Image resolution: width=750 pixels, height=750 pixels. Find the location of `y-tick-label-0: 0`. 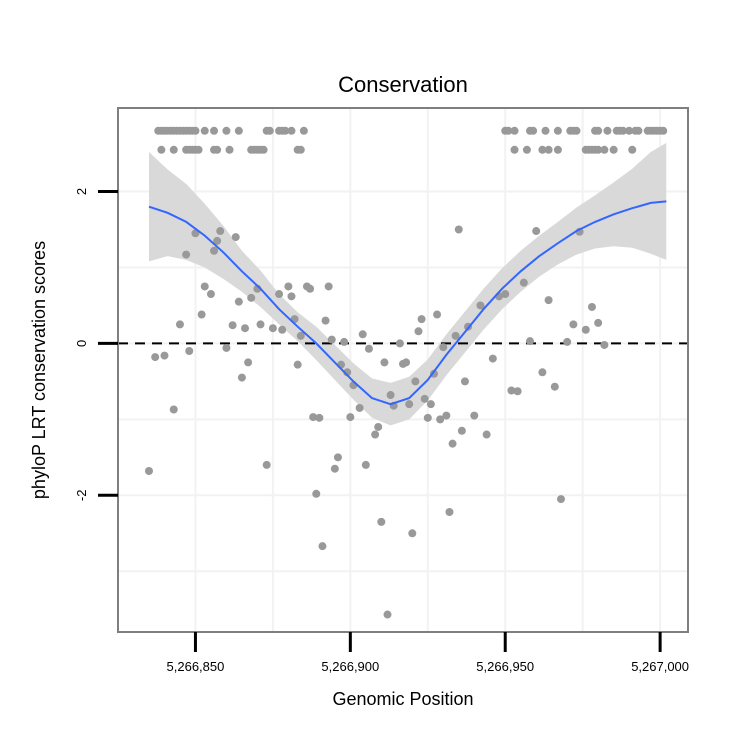

y-tick-label-0: 0 is located at coordinates (81, 343).